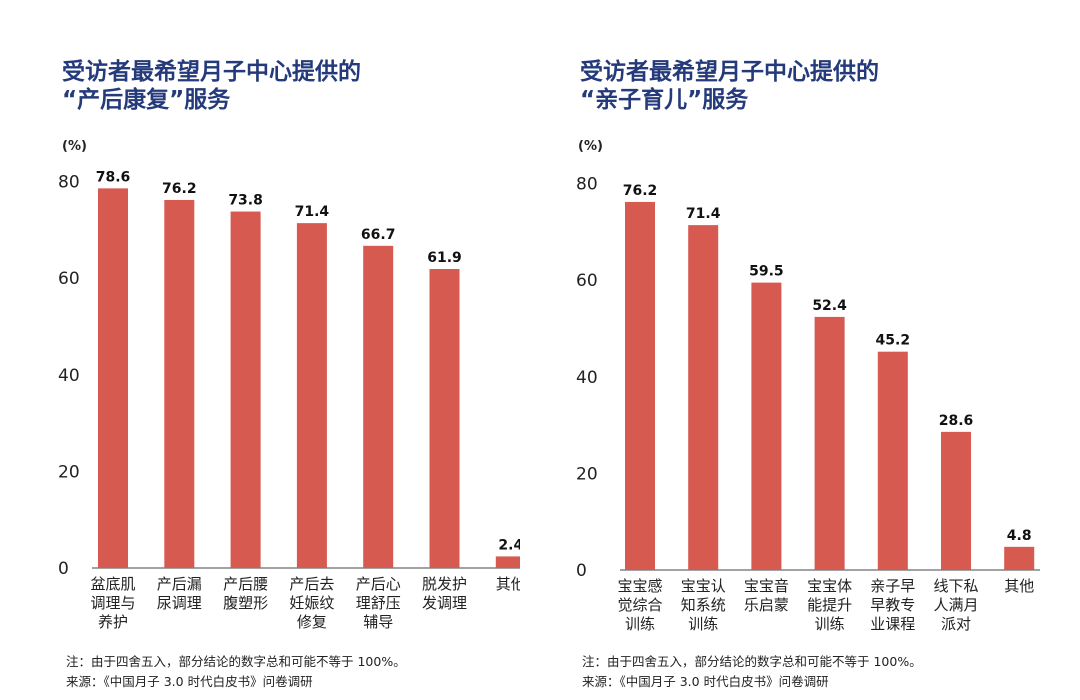 The image size is (1080, 700). What do you see at coordinates (179, 593) in the screenshot?
I see `category-label: 产后漏尿调理` at bounding box center [179, 593].